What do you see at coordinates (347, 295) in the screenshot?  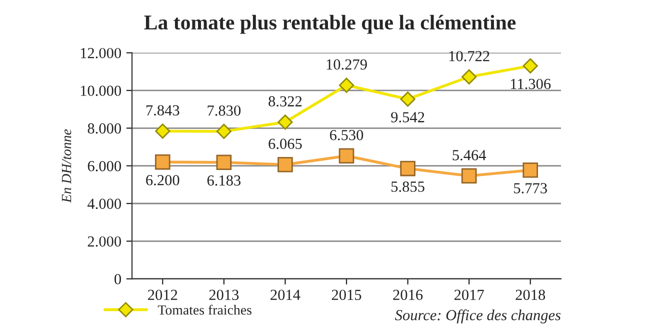 I see `x-tick-label: 2015` at bounding box center [347, 295].